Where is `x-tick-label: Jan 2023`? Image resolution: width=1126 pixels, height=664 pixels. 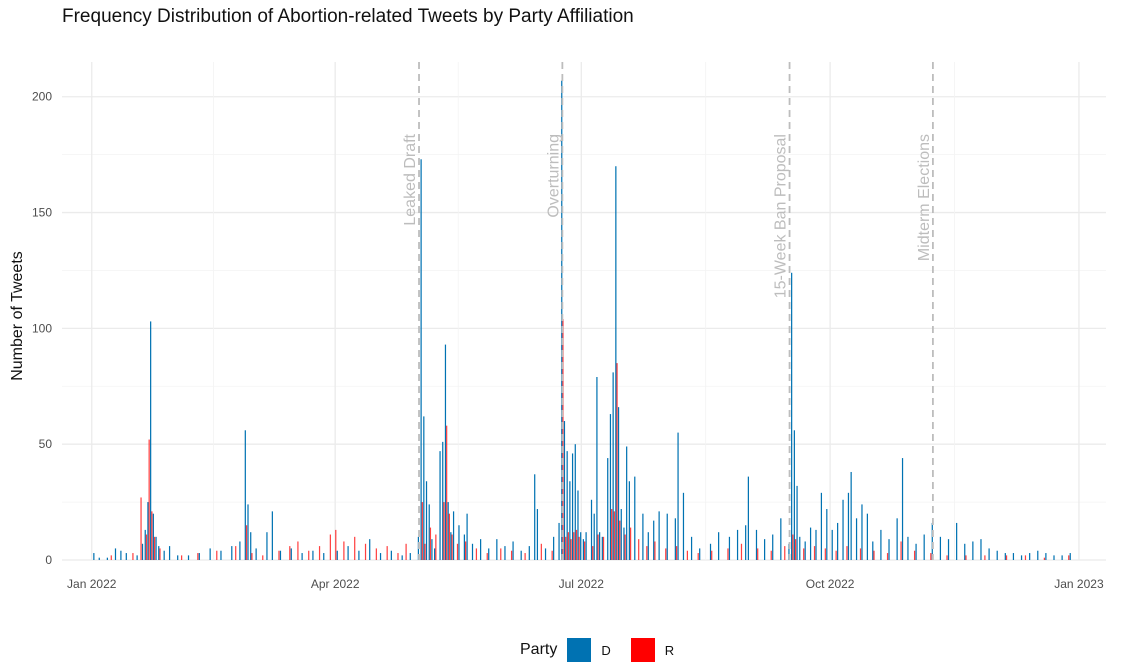
x-tick-label: Jan 2023 is located at coordinates (1079, 584).